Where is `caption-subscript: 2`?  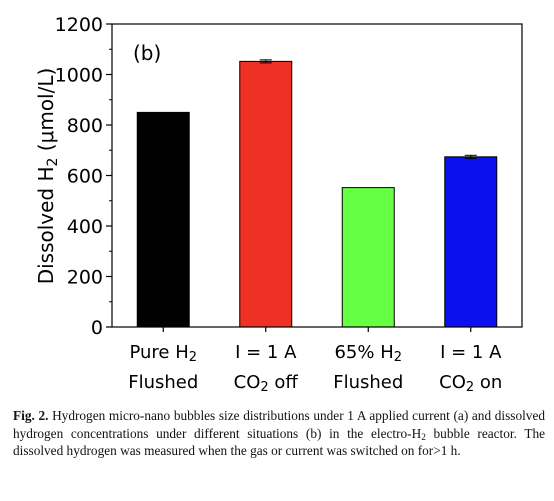
caption-subscript: 2 is located at coordinates (423, 437).